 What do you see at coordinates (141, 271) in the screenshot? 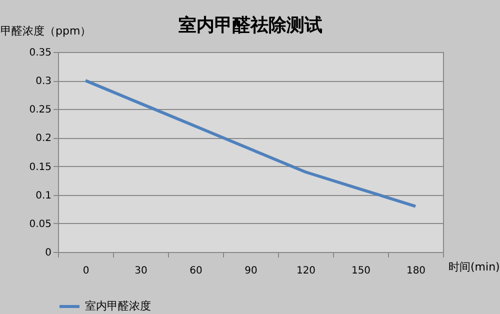
I see `x-tick-label: 30` at bounding box center [141, 271].